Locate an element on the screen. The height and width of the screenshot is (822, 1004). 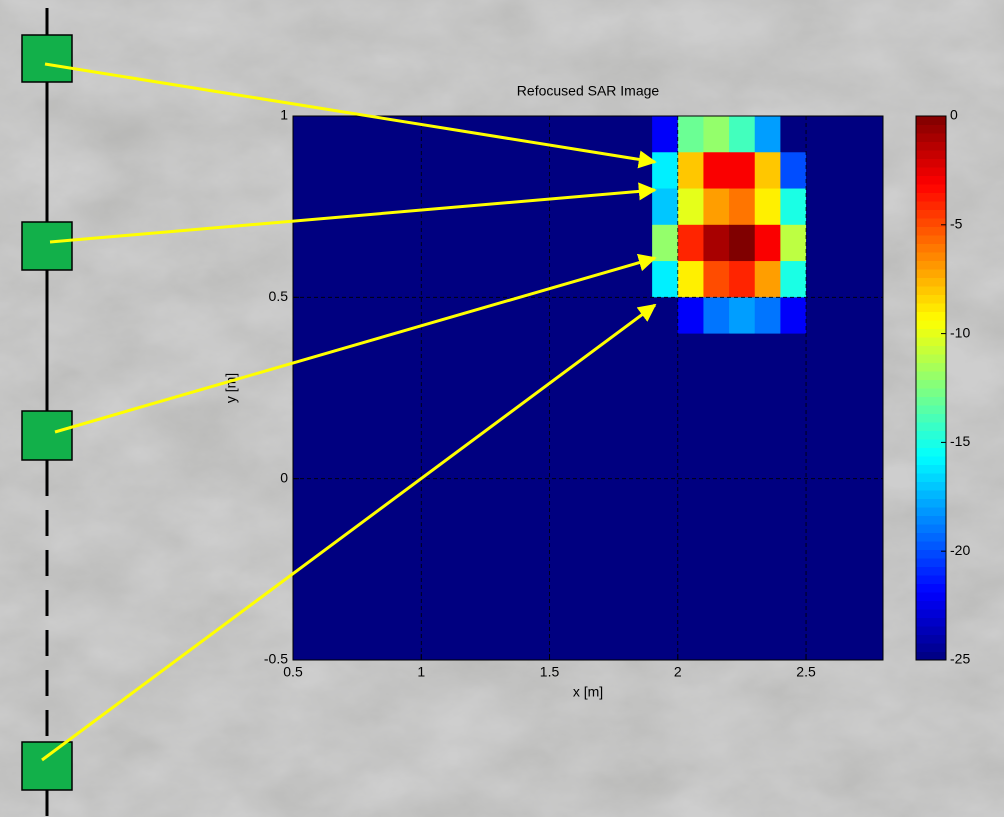
arrow is located at coordinates (355, 343).